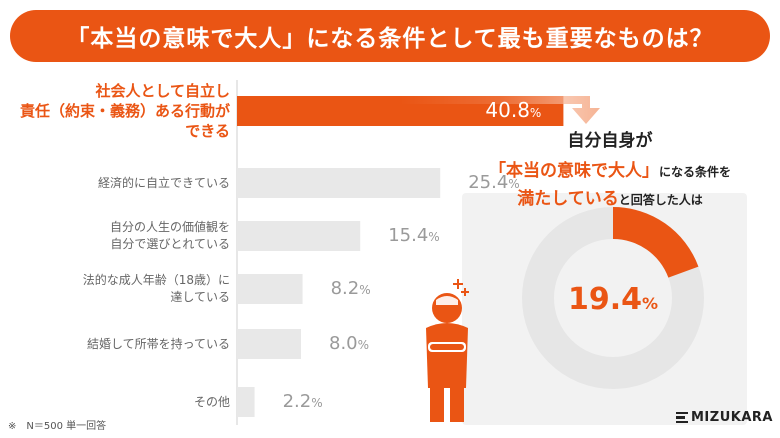 The image size is (780, 438). I want to click on pie-title-line-3: 満たしていると回答した人は, so click(610, 196).